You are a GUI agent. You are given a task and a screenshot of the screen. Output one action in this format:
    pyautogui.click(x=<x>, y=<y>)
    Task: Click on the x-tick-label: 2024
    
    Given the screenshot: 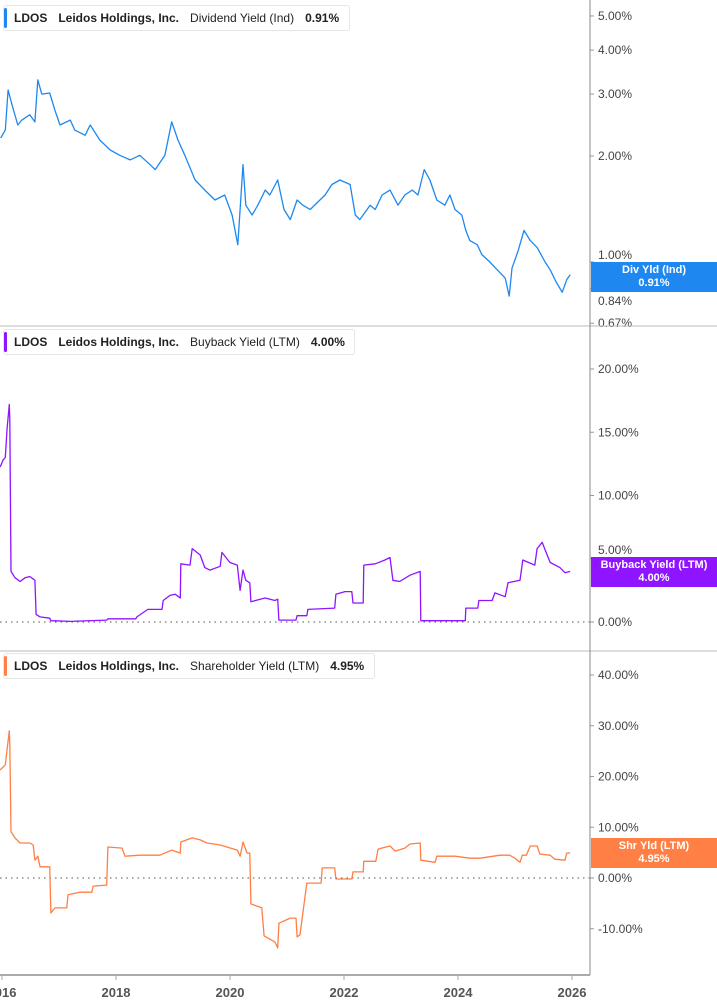 What is the action you would take?
    pyautogui.click(x=459, y=992)
    